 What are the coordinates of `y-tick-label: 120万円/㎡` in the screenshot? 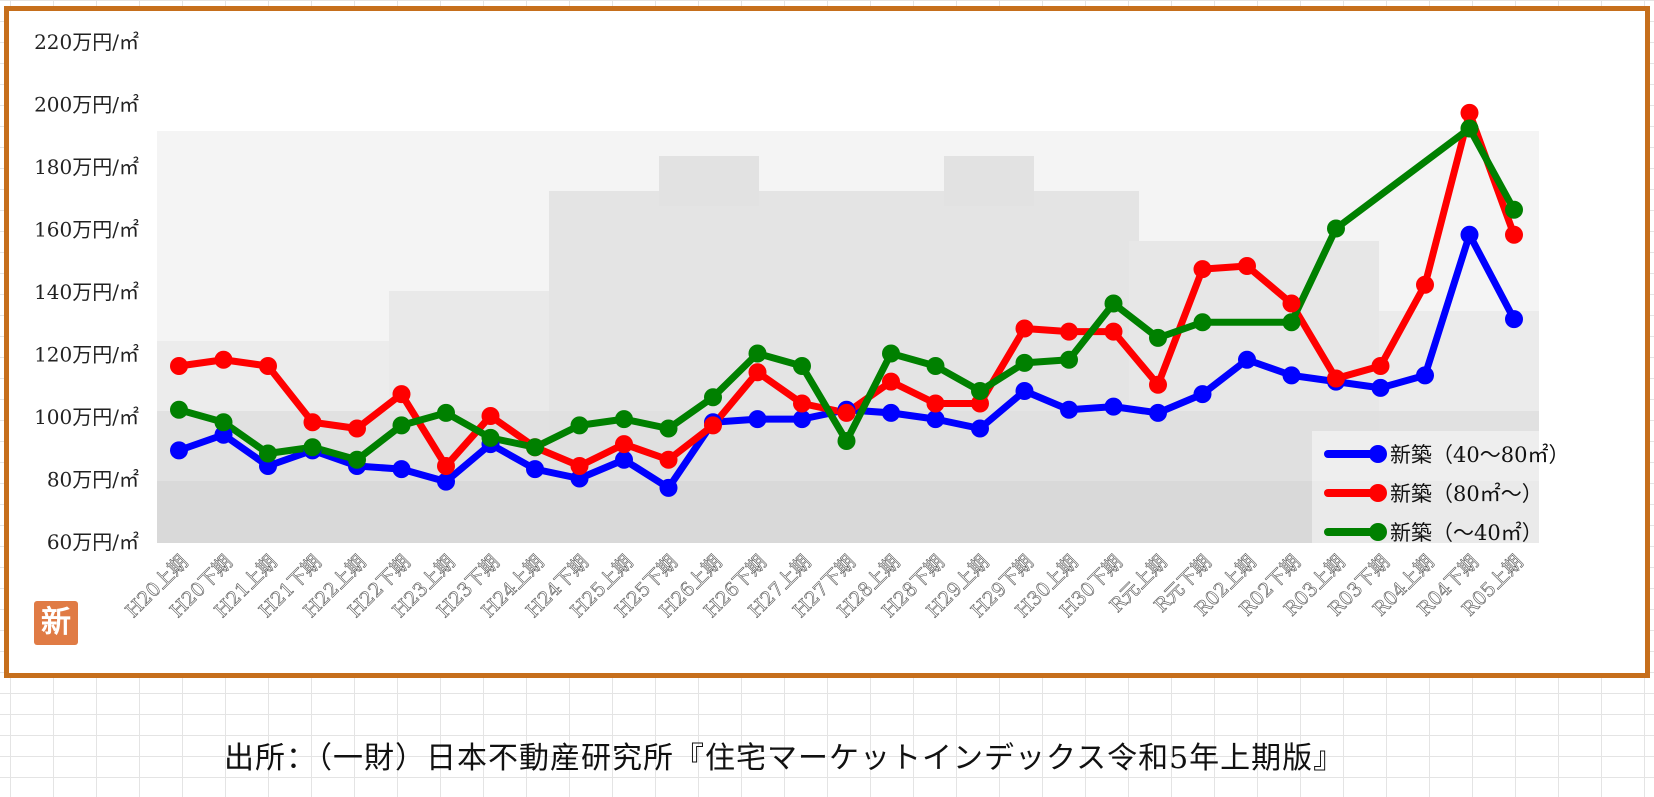 It's located at (86, 355).